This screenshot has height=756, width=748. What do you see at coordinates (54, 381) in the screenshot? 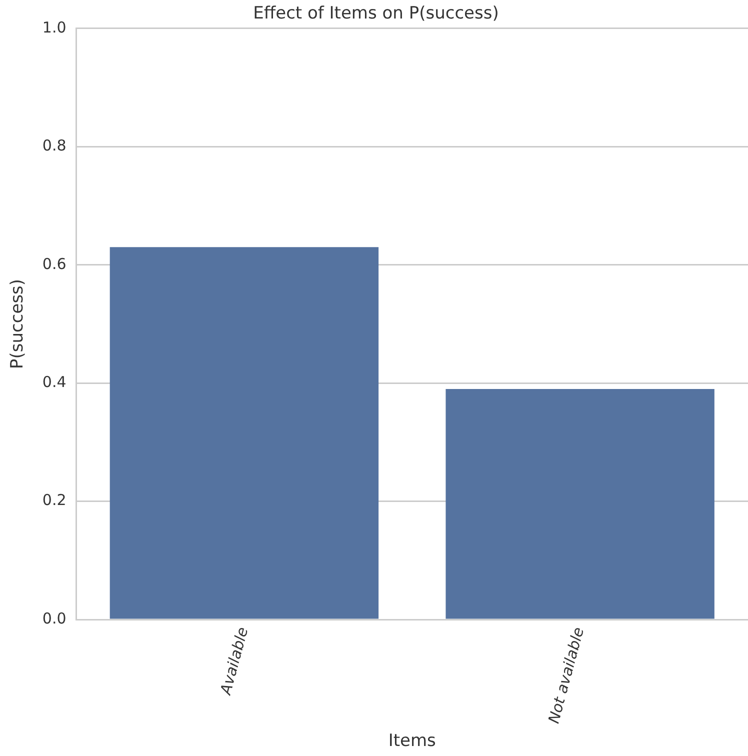
I see `y-tick-label: 0.4` at bounding box center [54, 381].